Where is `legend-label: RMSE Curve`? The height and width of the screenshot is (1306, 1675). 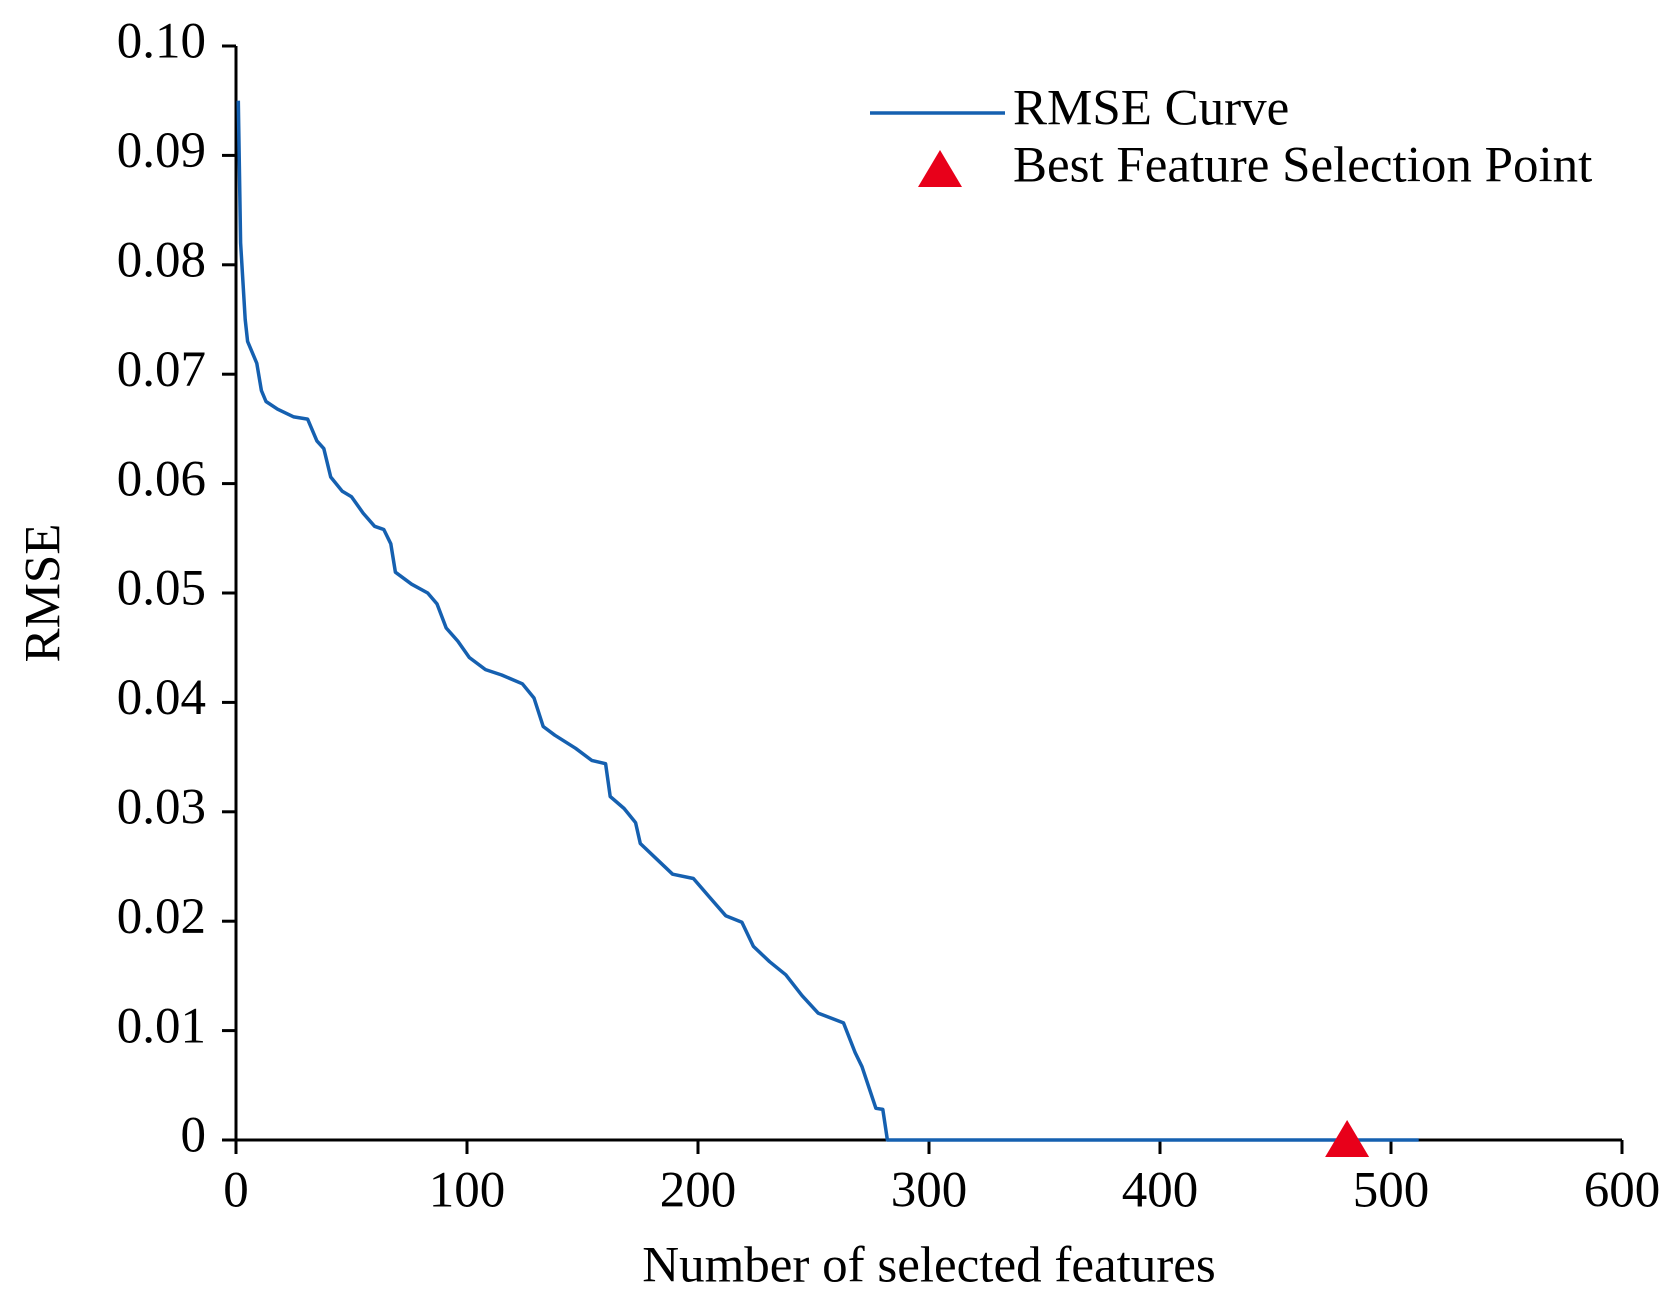 legend-label: RMSE Curve is located at coordinates (1151, 109).